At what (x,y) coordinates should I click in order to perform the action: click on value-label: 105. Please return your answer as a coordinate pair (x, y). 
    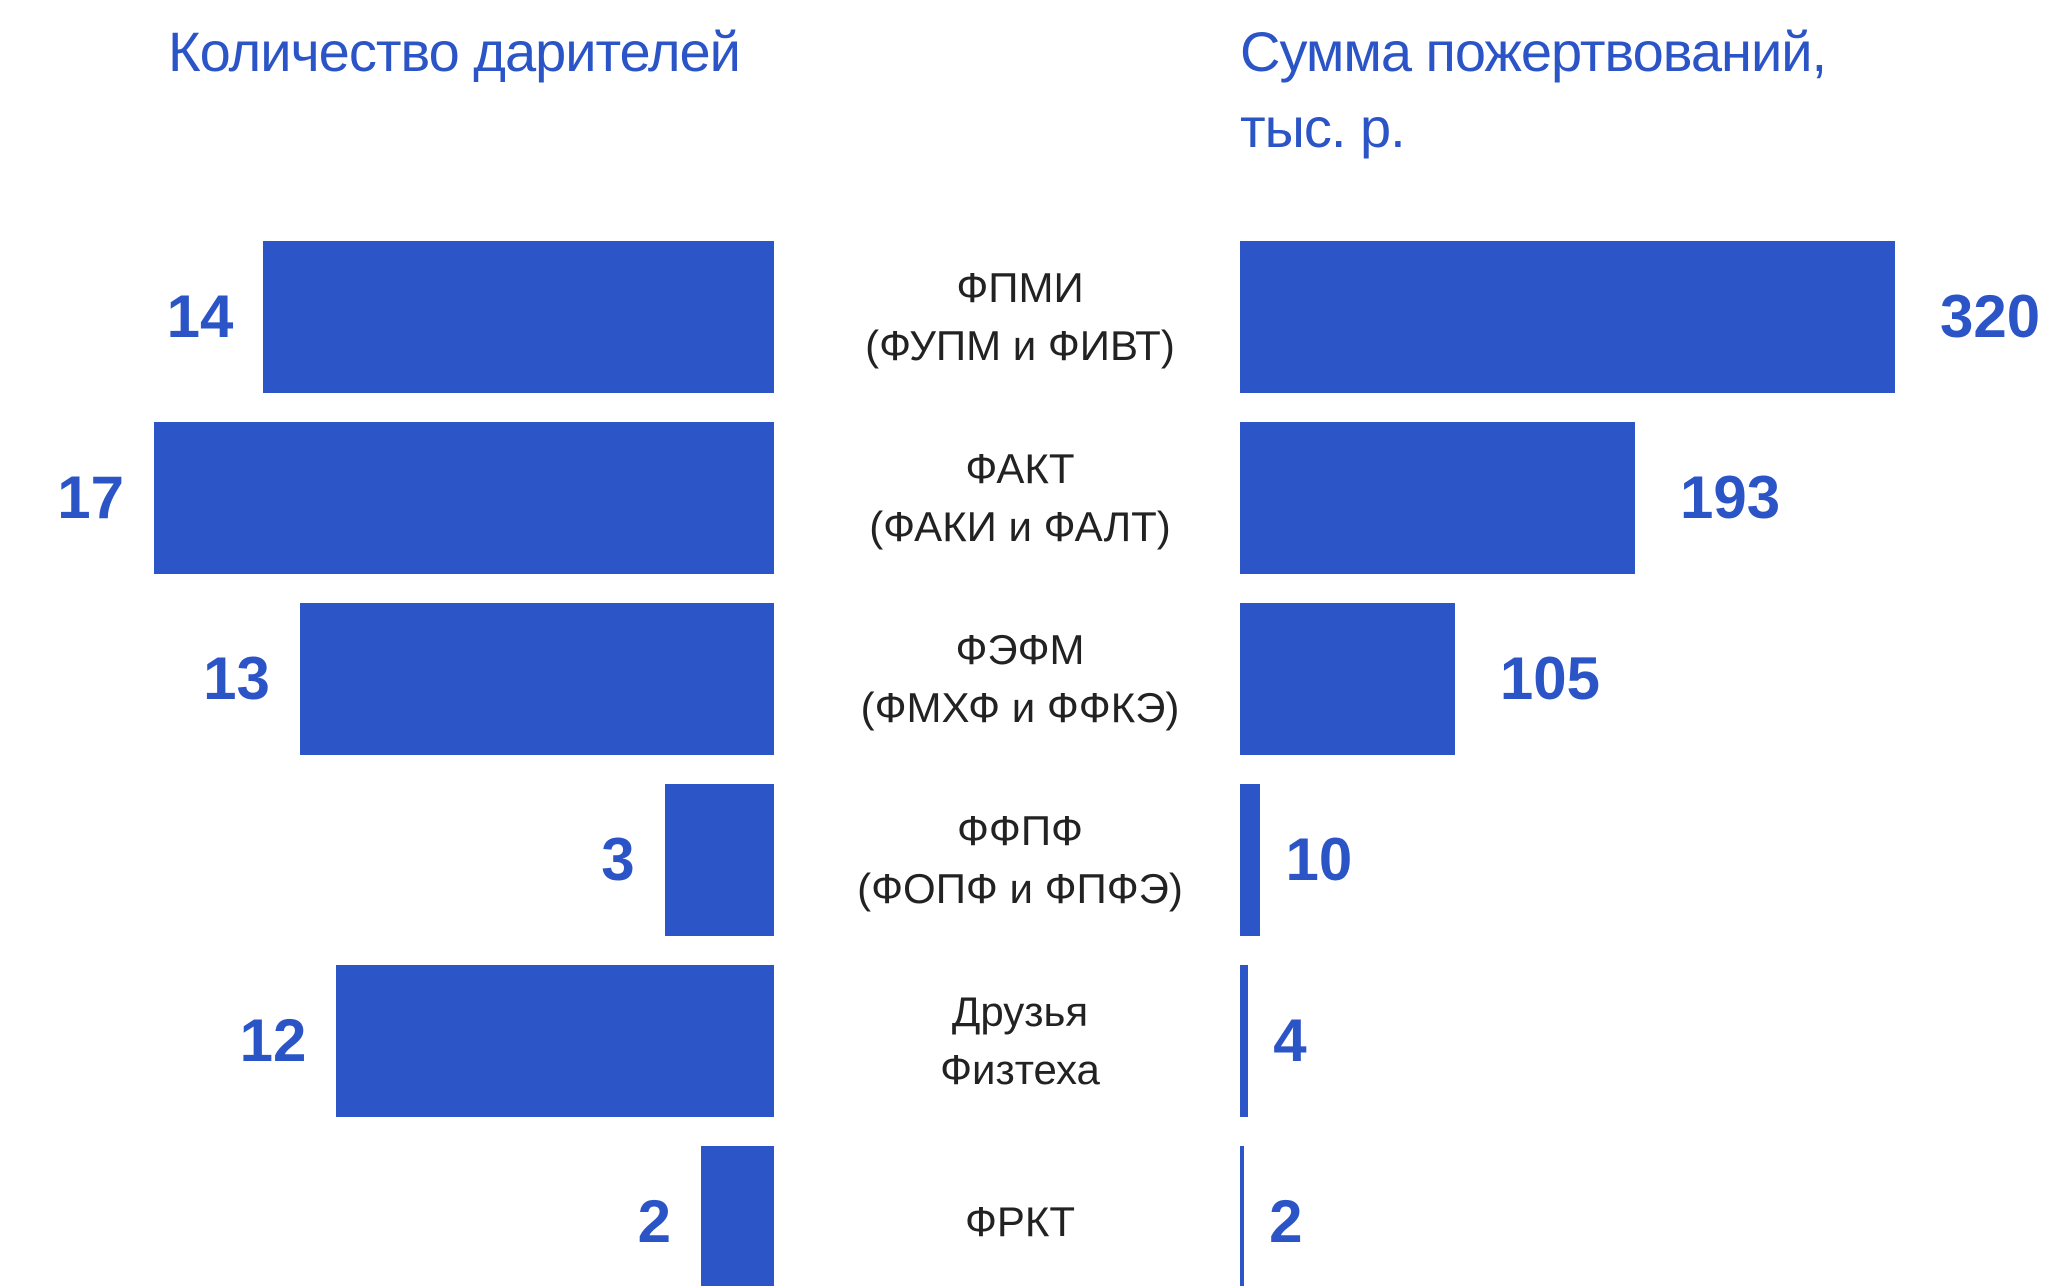
    Looking at the image, I should click on (1550, 678).